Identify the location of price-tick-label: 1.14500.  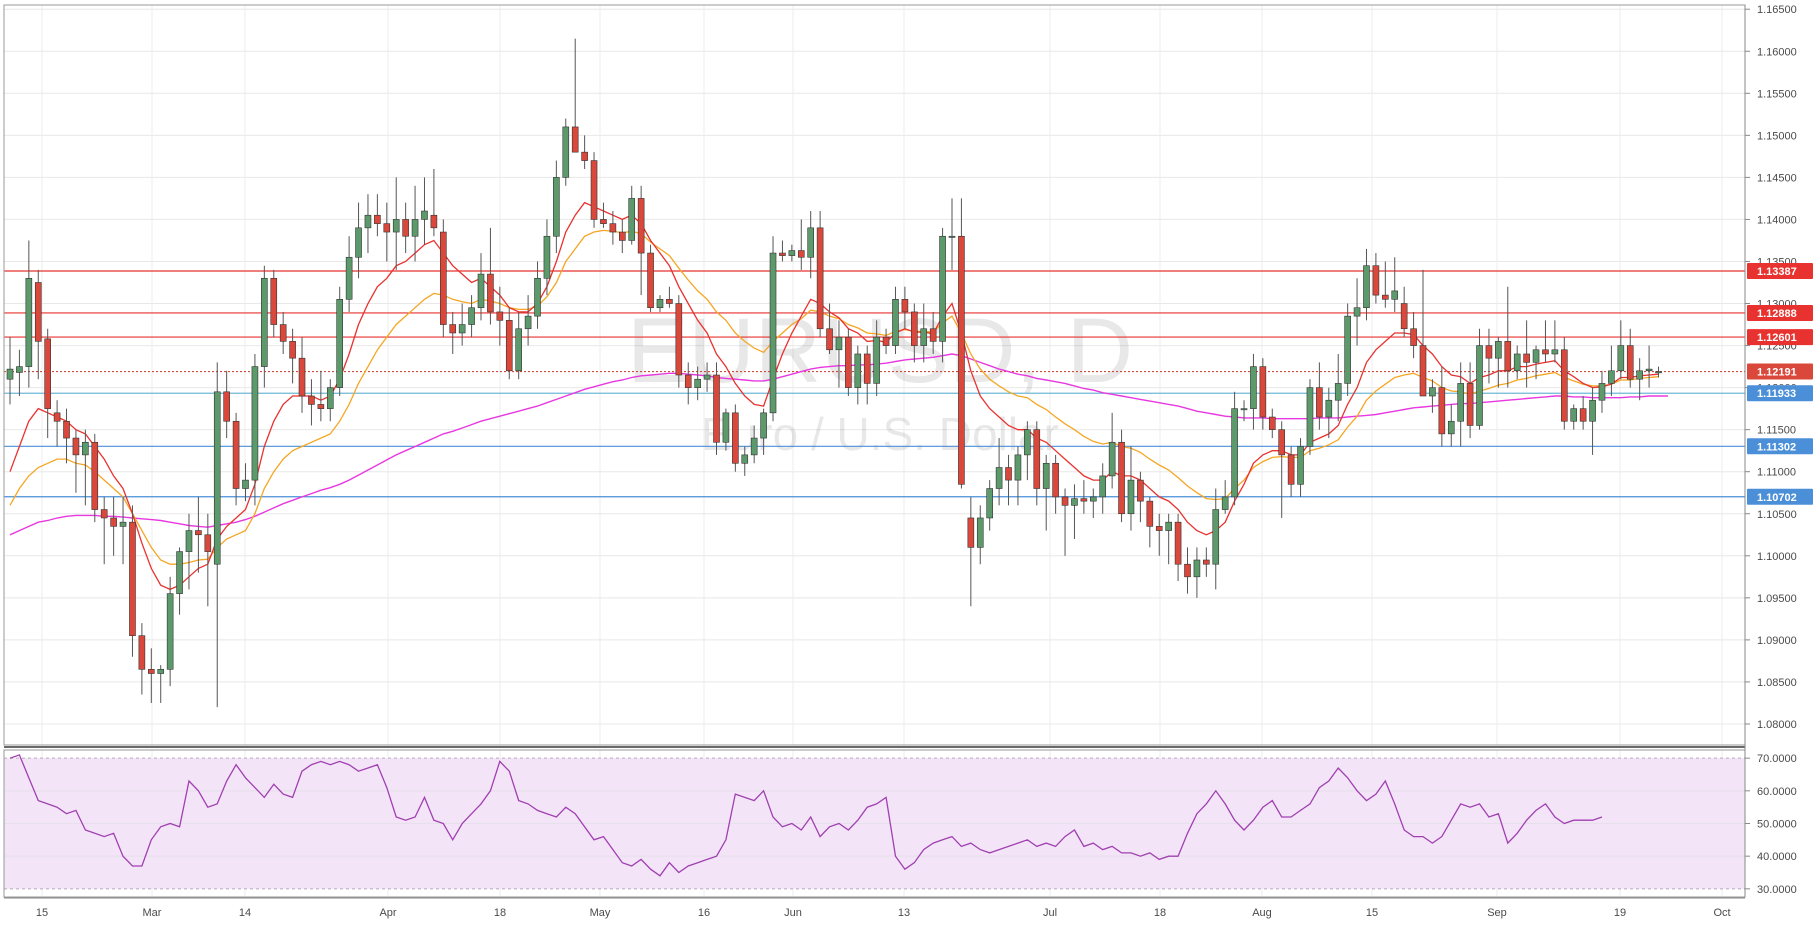
(1777, 178).